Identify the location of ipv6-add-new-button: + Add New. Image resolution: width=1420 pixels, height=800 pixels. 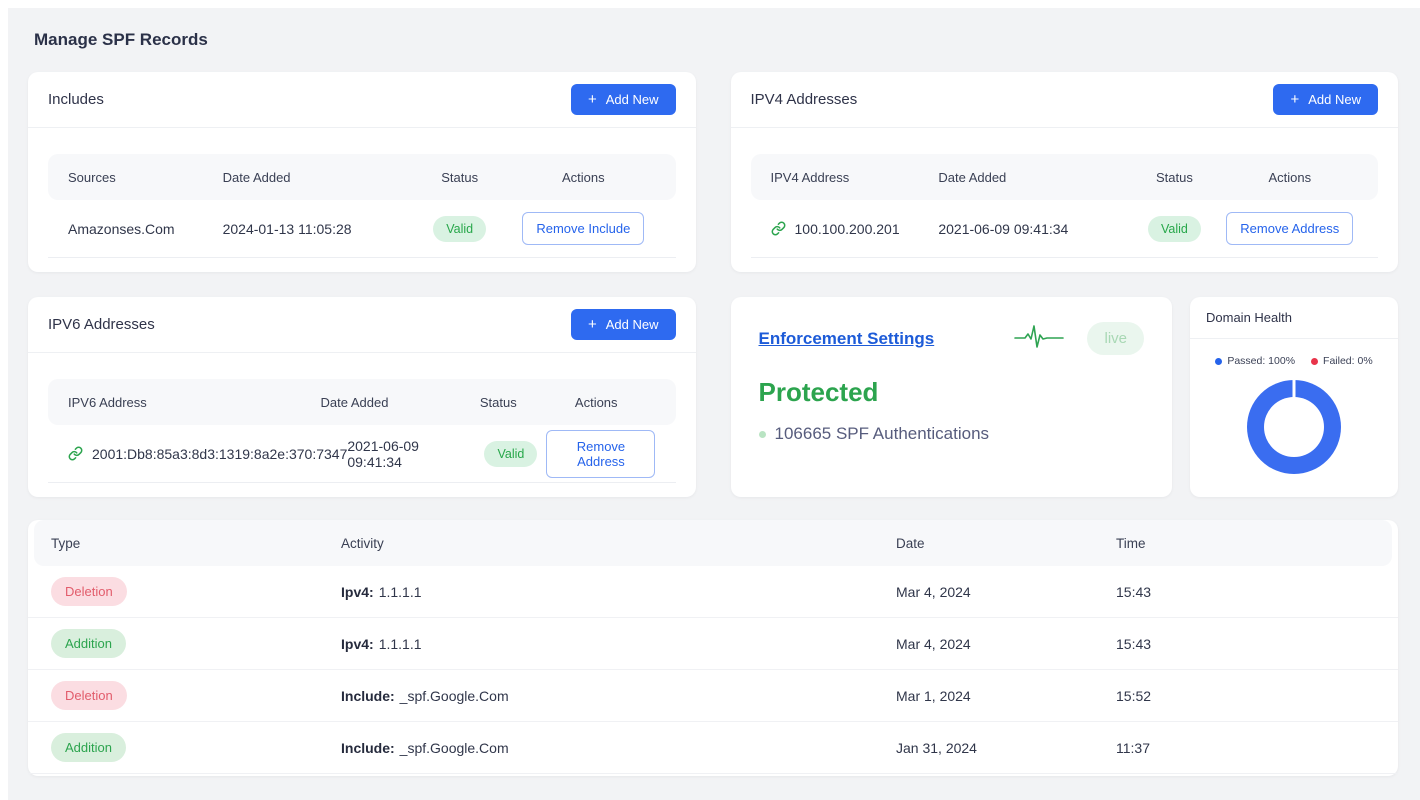
(623, 324).